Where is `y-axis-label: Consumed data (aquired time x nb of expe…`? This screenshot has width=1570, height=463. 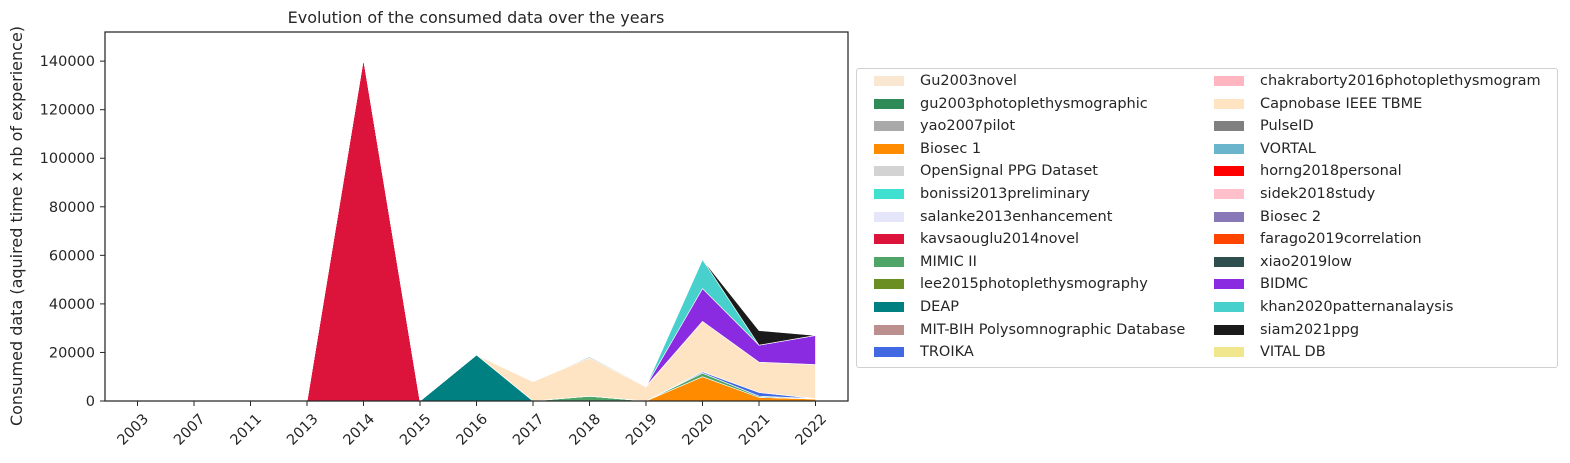
y-axis-label: Consumed data (aquired time x nb of expe… is located at coordinates (16, 226).